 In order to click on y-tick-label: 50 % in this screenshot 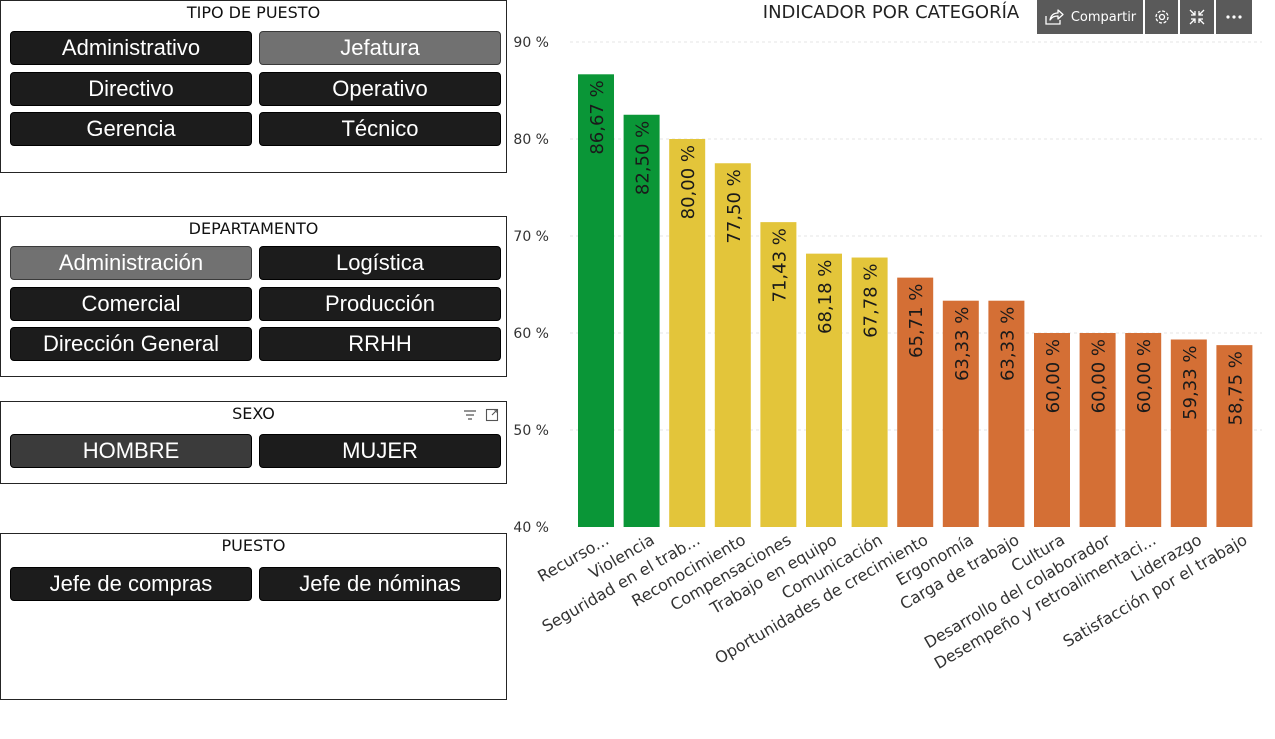, I will do `click(531, 431)`.